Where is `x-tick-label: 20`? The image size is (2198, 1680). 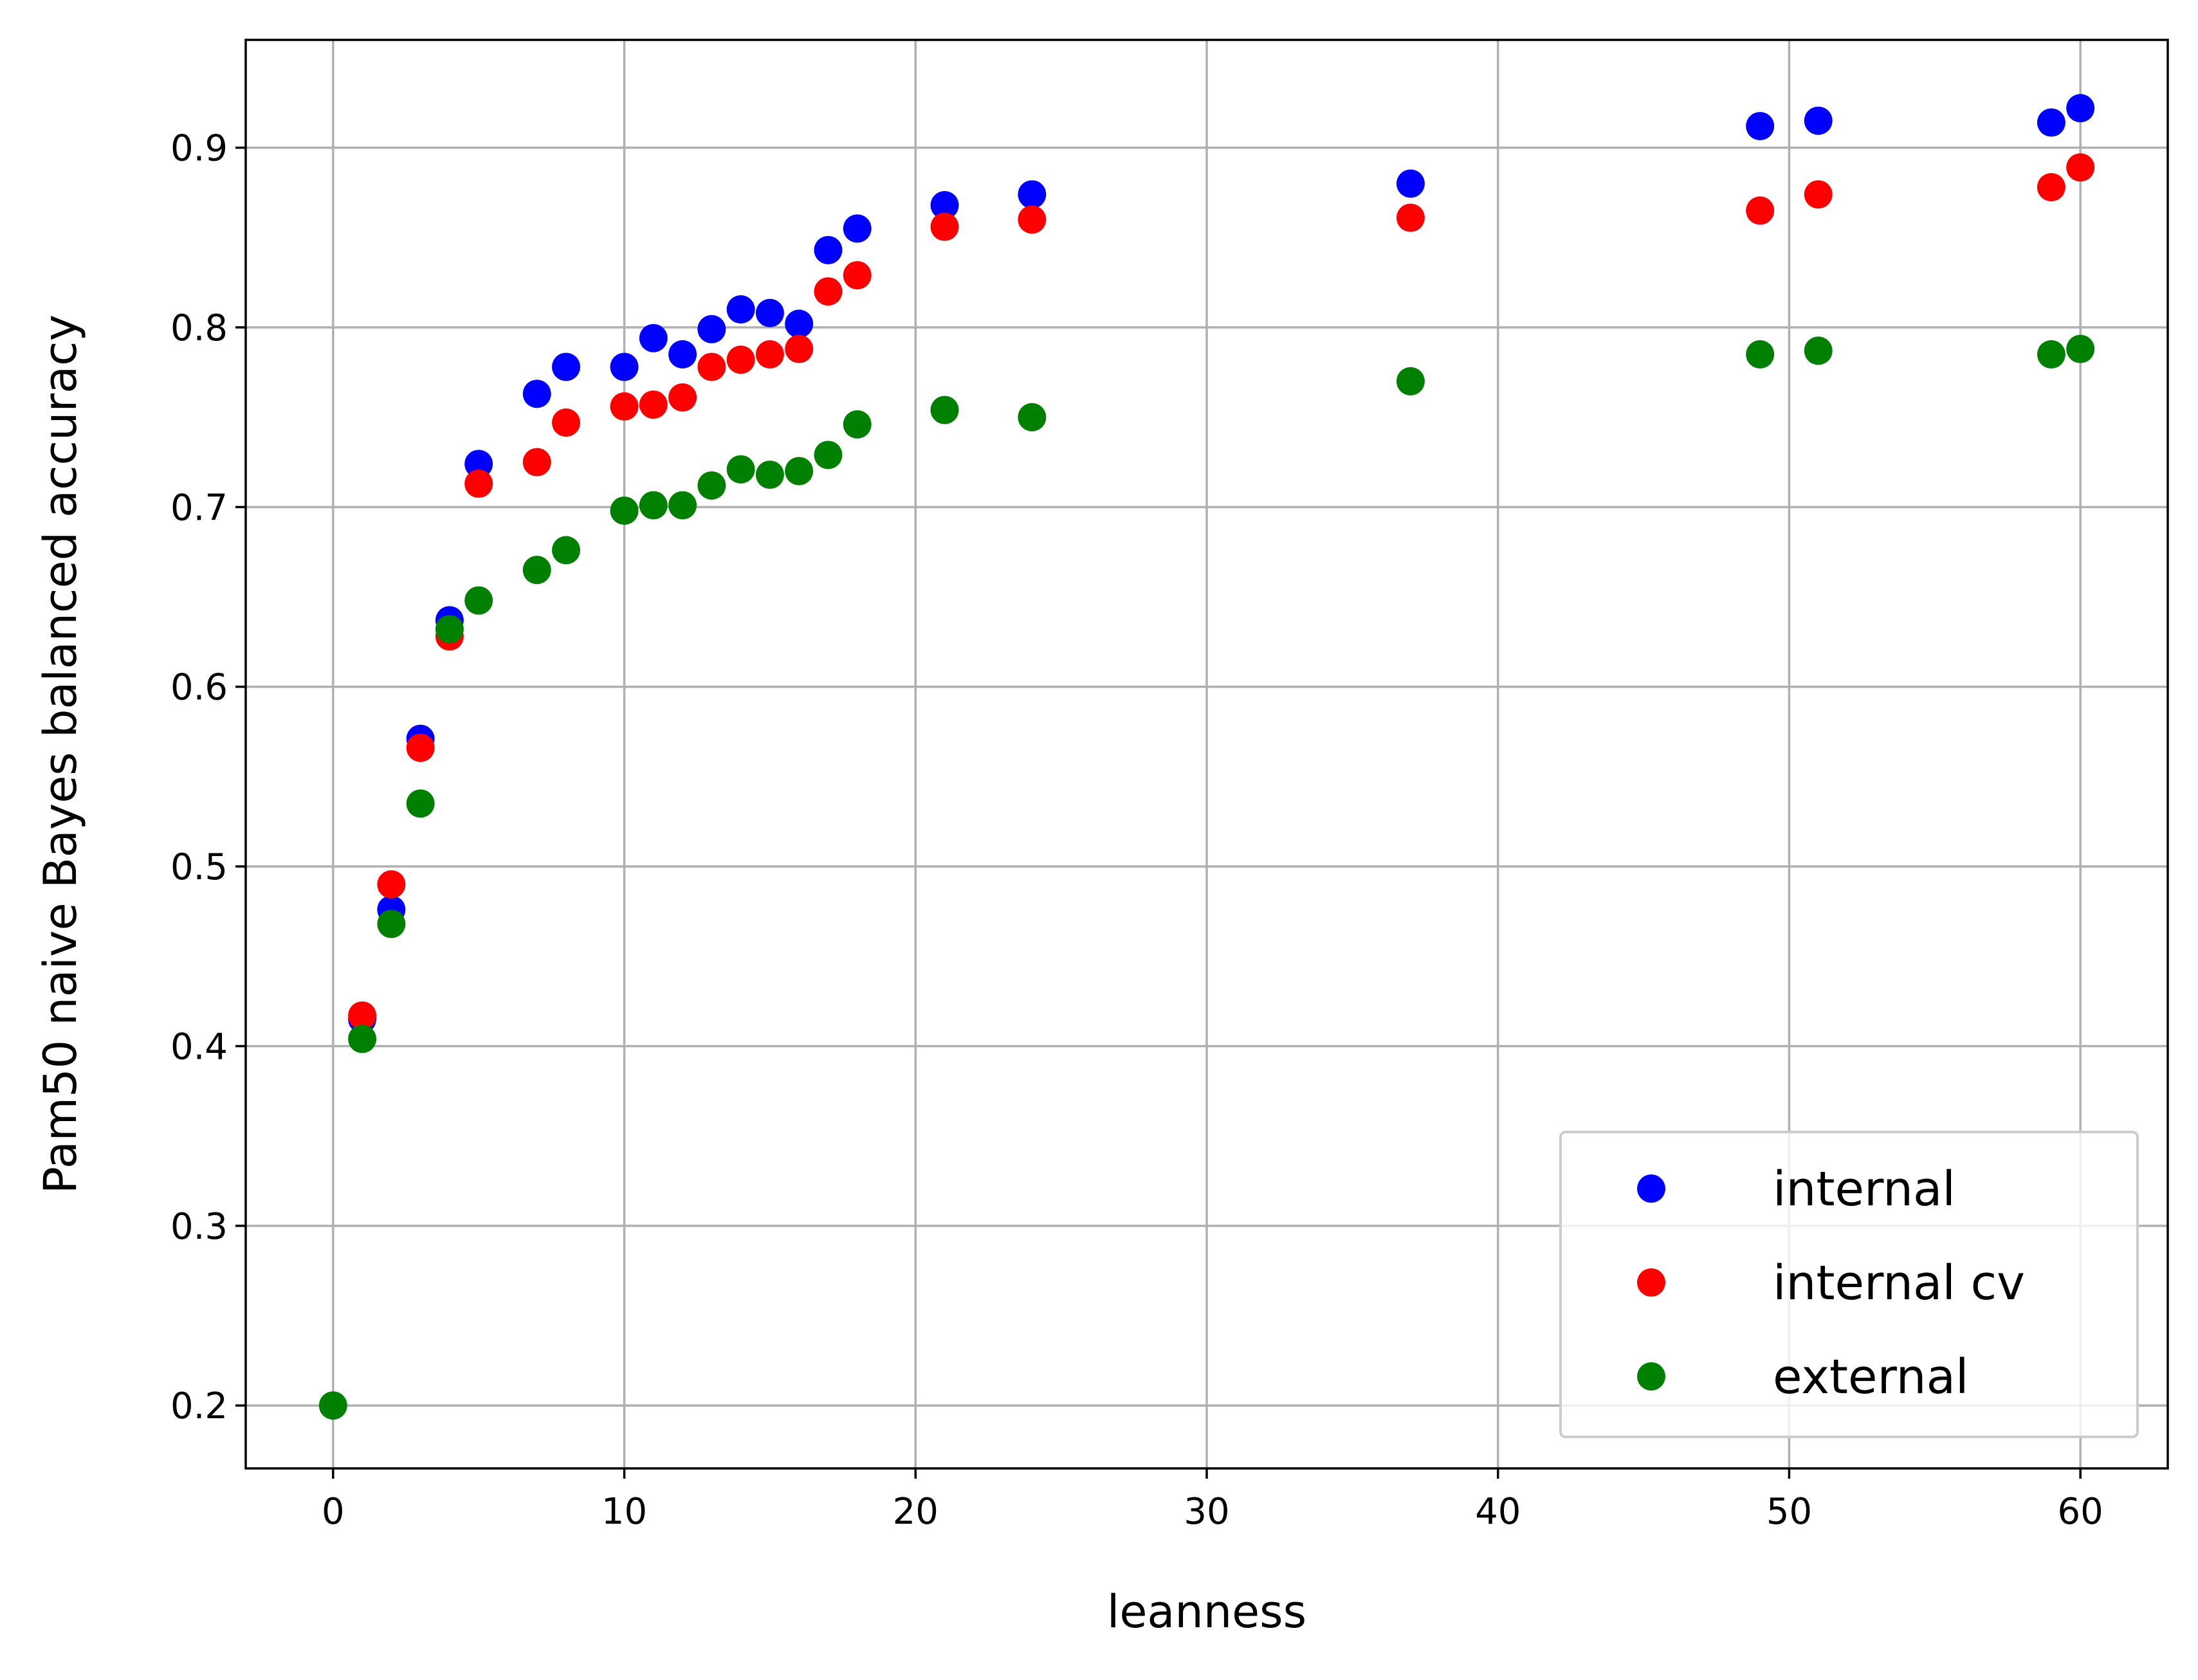 x-tick-label: 20 is located at coordinates (916, 1512).